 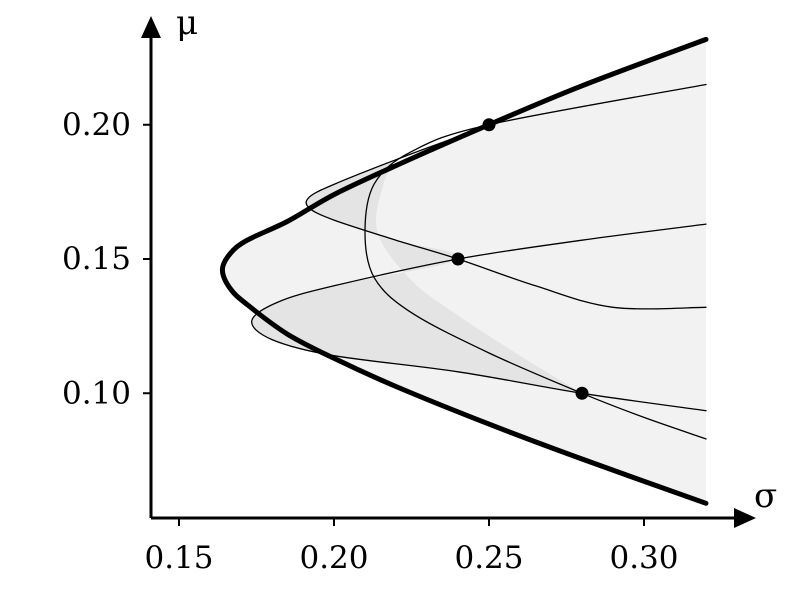 What do you see at coordinates (96, 259) in the screenshot?
I see `y-tick-label: 0.15` at bounding box center [96, 259].